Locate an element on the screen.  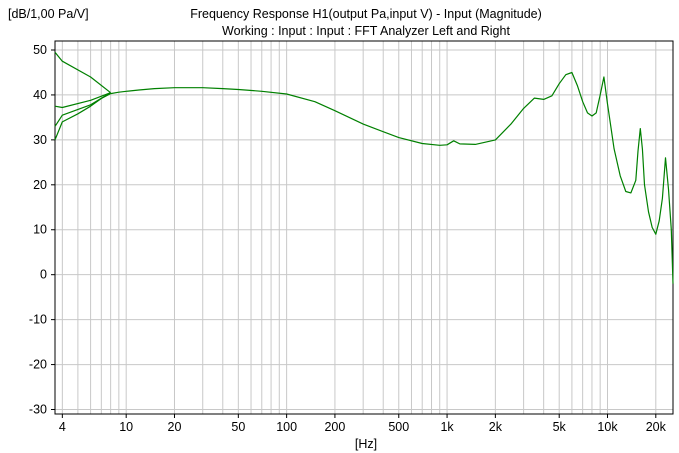
x-tick-label: 50 is located at coordinates (238, 427).